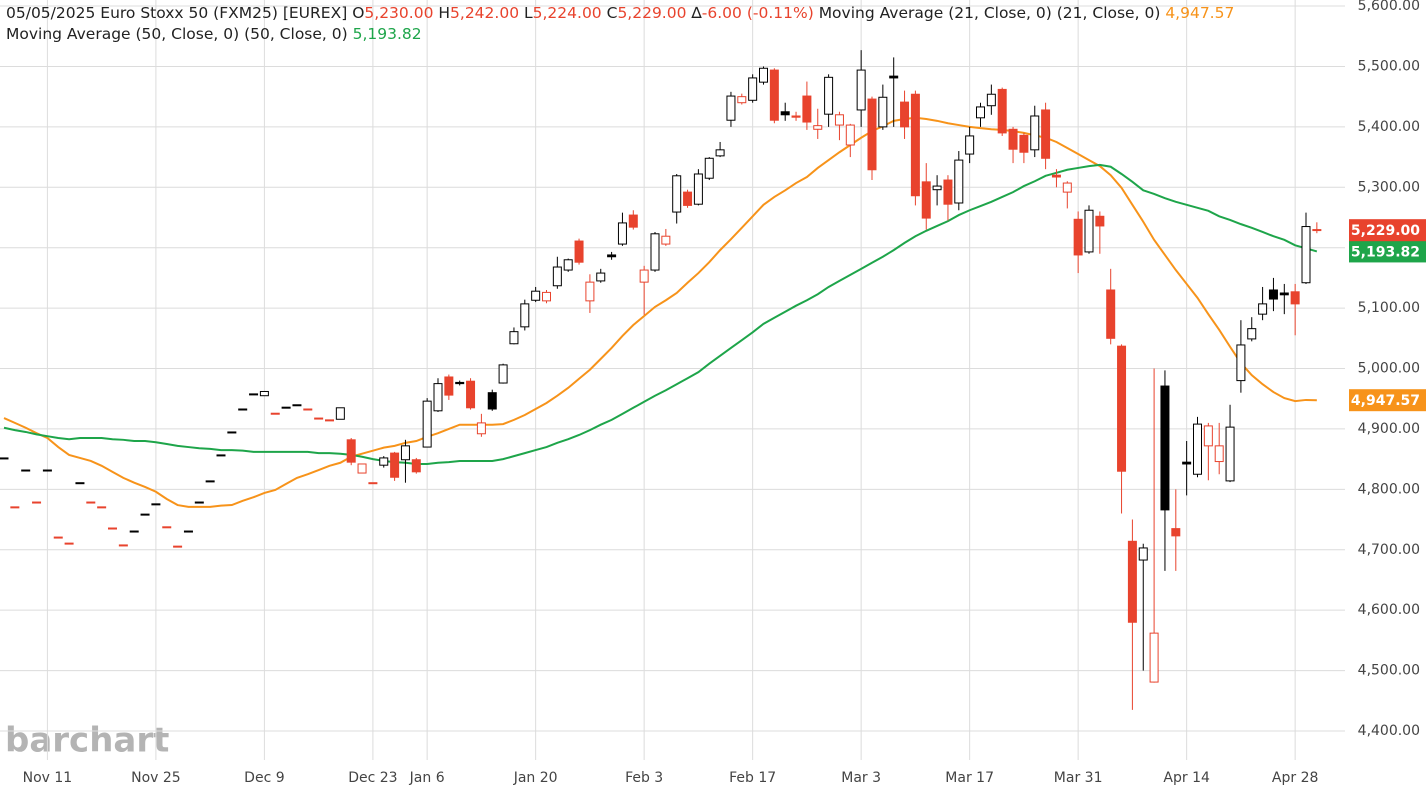 The height and width of the screenshot is (793, 1426). I want to click on y-tick-label: 4,400.00, so click(1389, 731).